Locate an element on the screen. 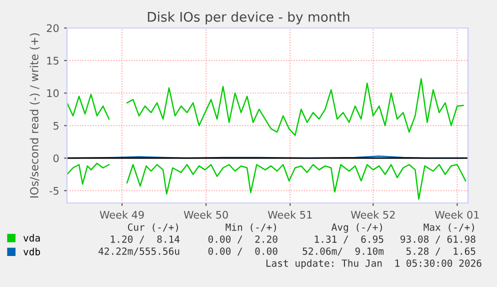 Image resolution: width=497 pixels, height=287 pixels. legend-label: vda is located at coordinates (31, 238).